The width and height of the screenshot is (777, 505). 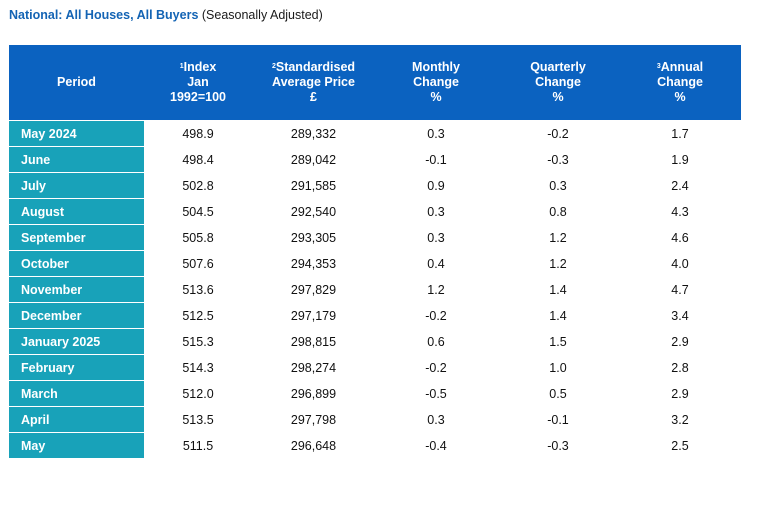 What do you see at coordinates (436, 341) in the screenshot?
I see `monthly-change-cell: 0.6` at bounding box center [436, 341].